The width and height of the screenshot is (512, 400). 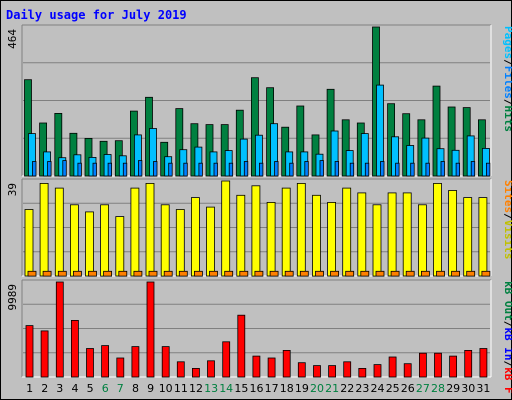 I want to click on legend-item: /, so click(x=507, y=324).